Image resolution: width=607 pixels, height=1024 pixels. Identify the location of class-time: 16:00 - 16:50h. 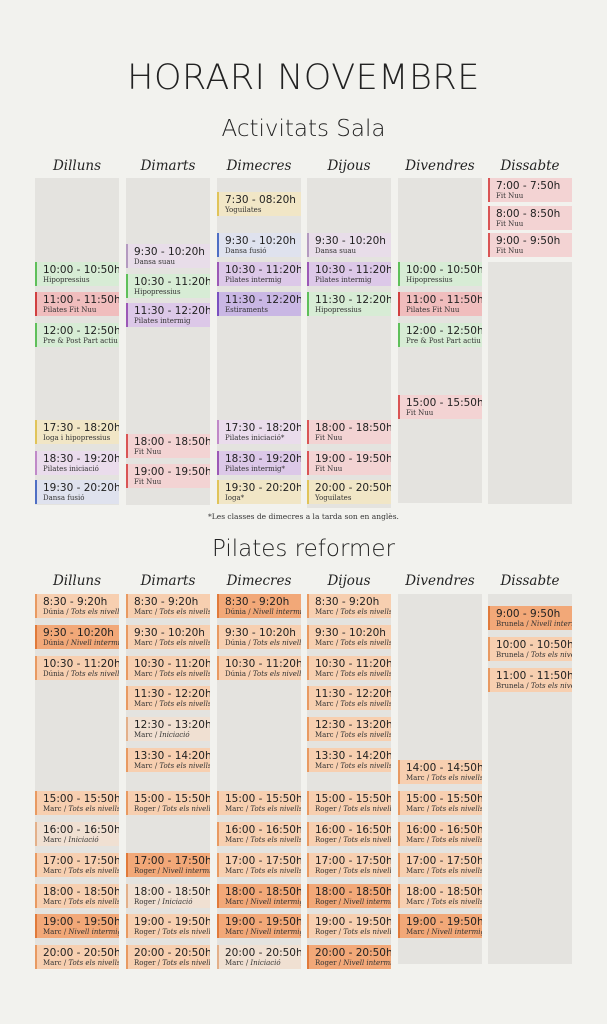
(444, 830).